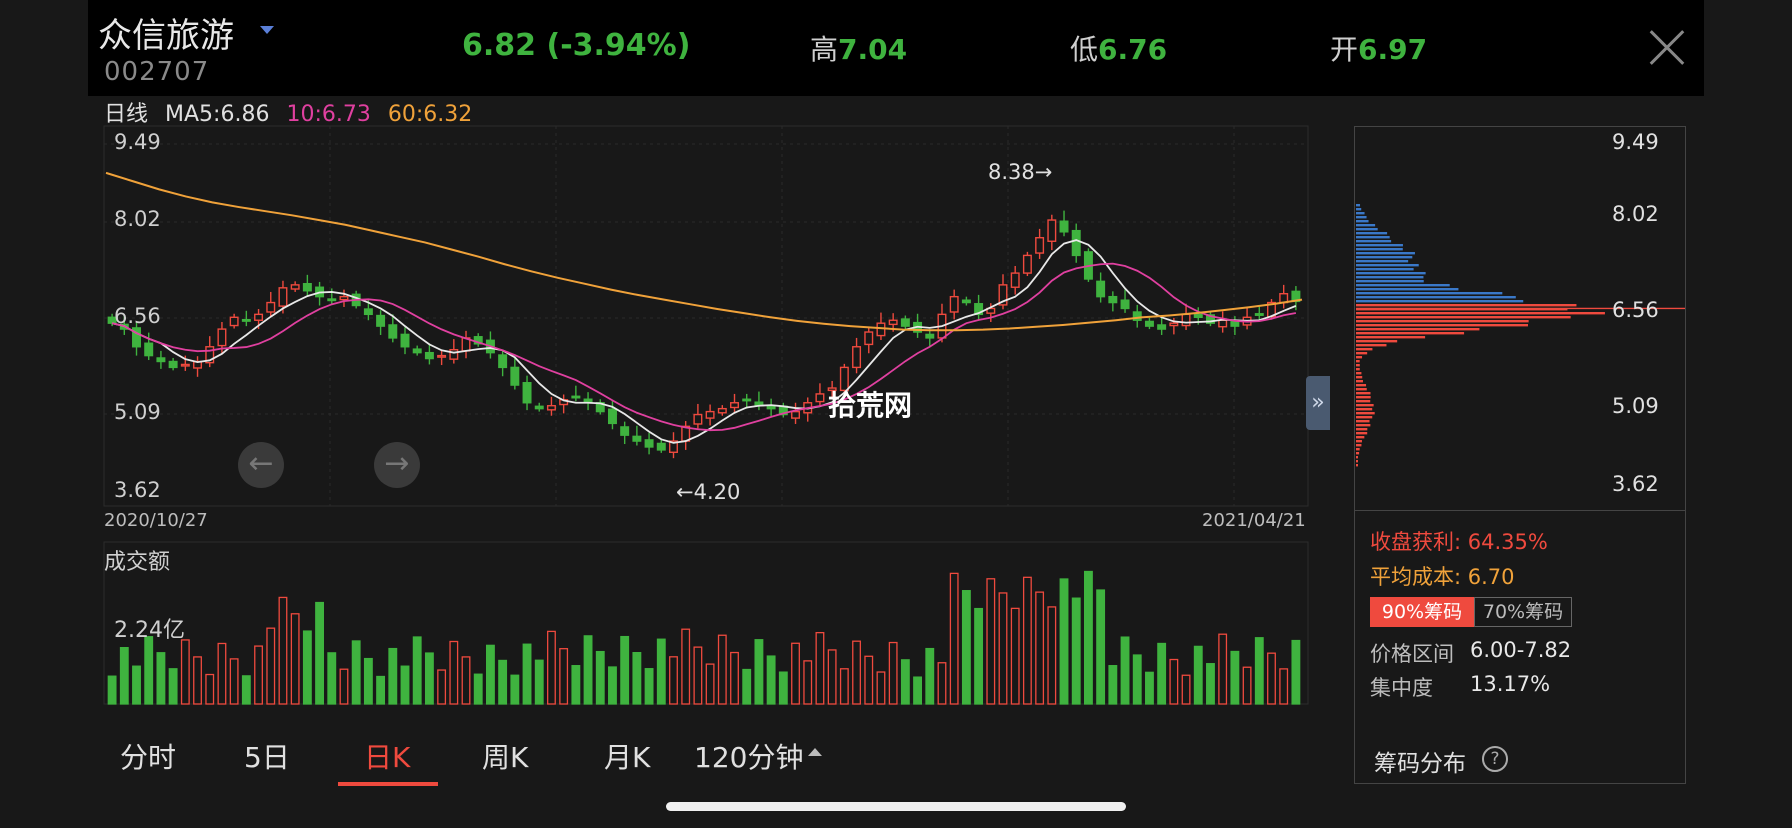 The width and height of the screenshot is (1792, 828). What do you see at coordinates (137, 412) in the screenshot?
I see `price-tick: 5.09` at bounding box center [137, 412].